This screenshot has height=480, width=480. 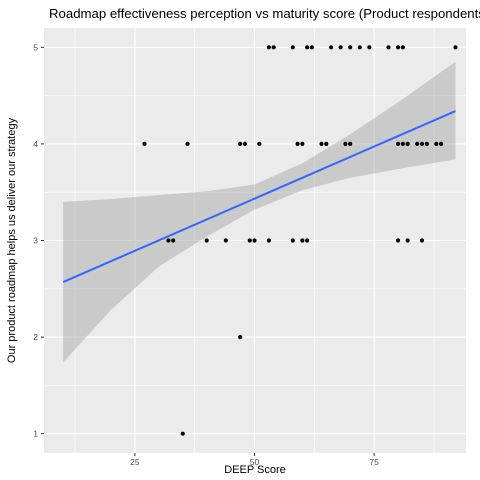 I want to click on x-tick-label: 50, so click(x=255, y=462).